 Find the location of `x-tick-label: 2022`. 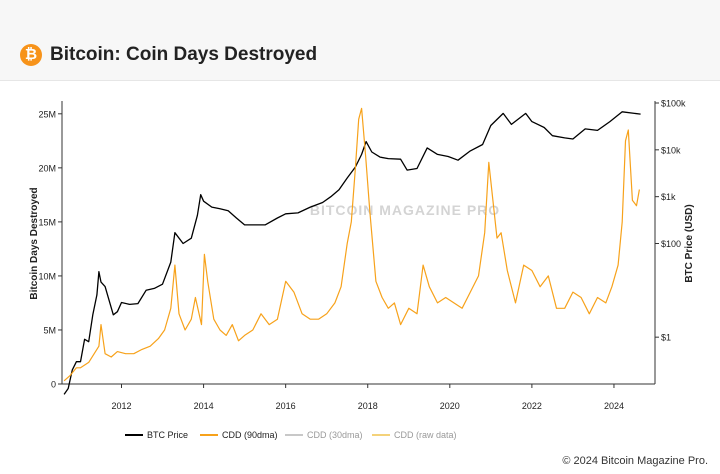

x-tick-label: 2022 is located at coordinates (532, 406).